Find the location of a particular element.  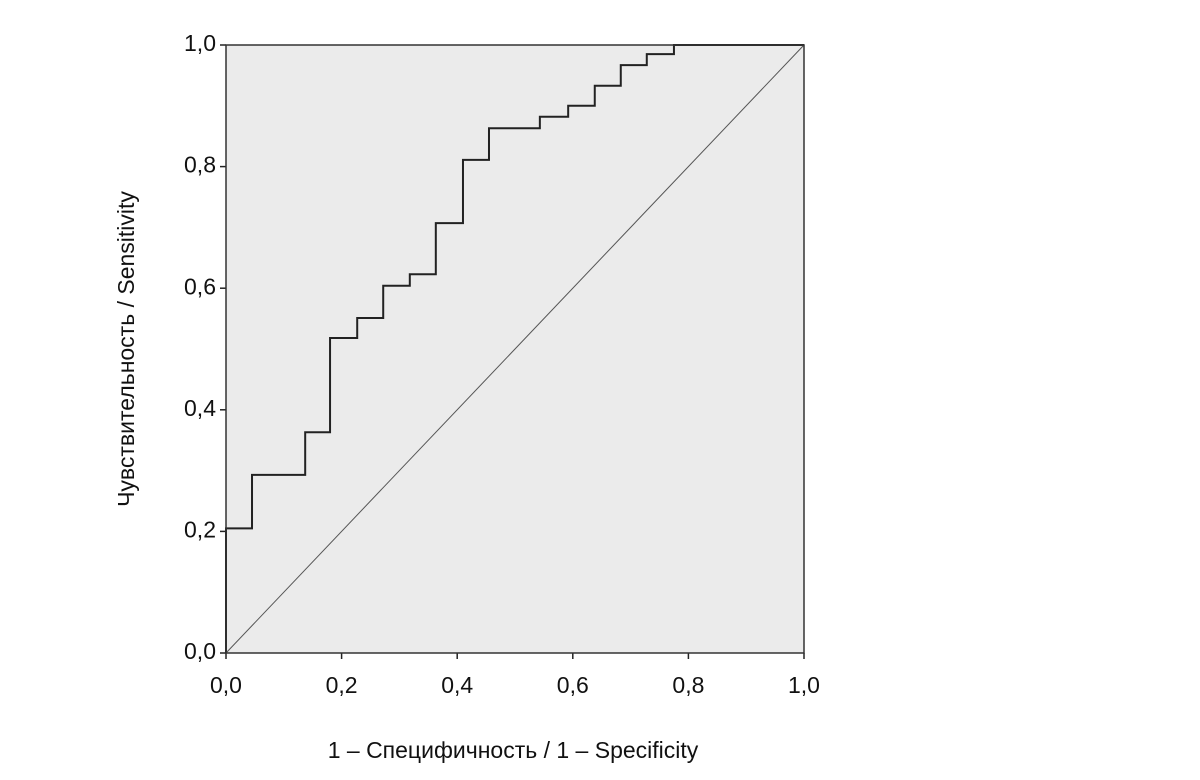

x-tick-label: 0,4 is located at coordinates (457, 685).